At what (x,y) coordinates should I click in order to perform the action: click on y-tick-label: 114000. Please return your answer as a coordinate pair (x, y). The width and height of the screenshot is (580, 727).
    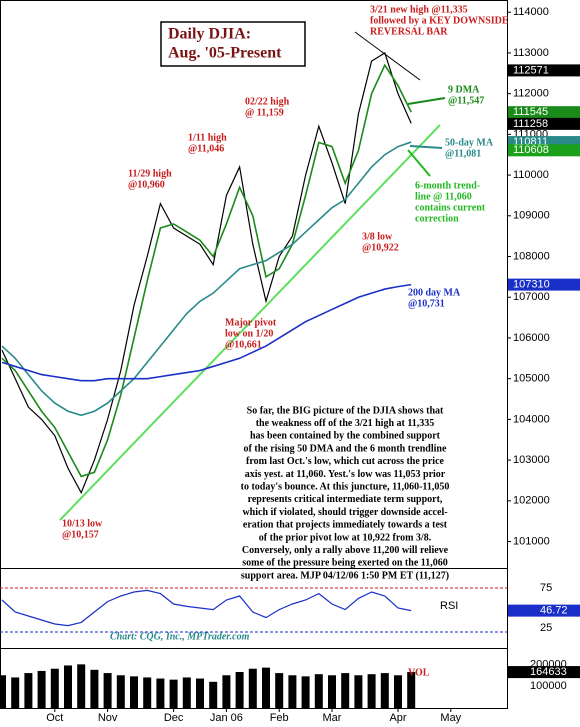
    Looking at the image, I should click on (531, 12).